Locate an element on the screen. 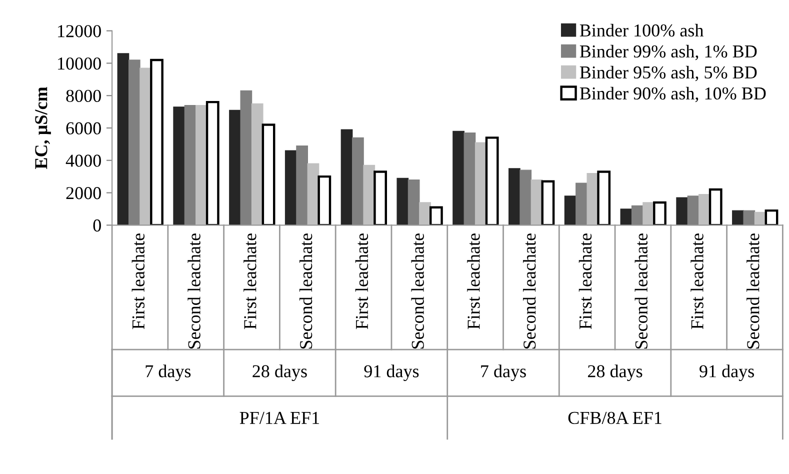 The image size is (789, 474). y-axis-title: EC, µS/cm is located at coordinates (43, 127).